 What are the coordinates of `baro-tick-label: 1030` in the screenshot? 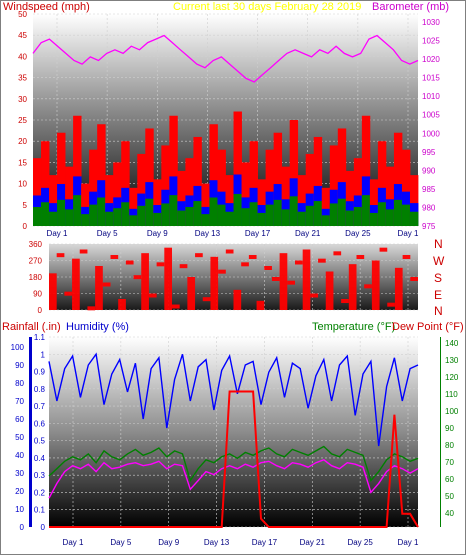 It's located at (431, 22).